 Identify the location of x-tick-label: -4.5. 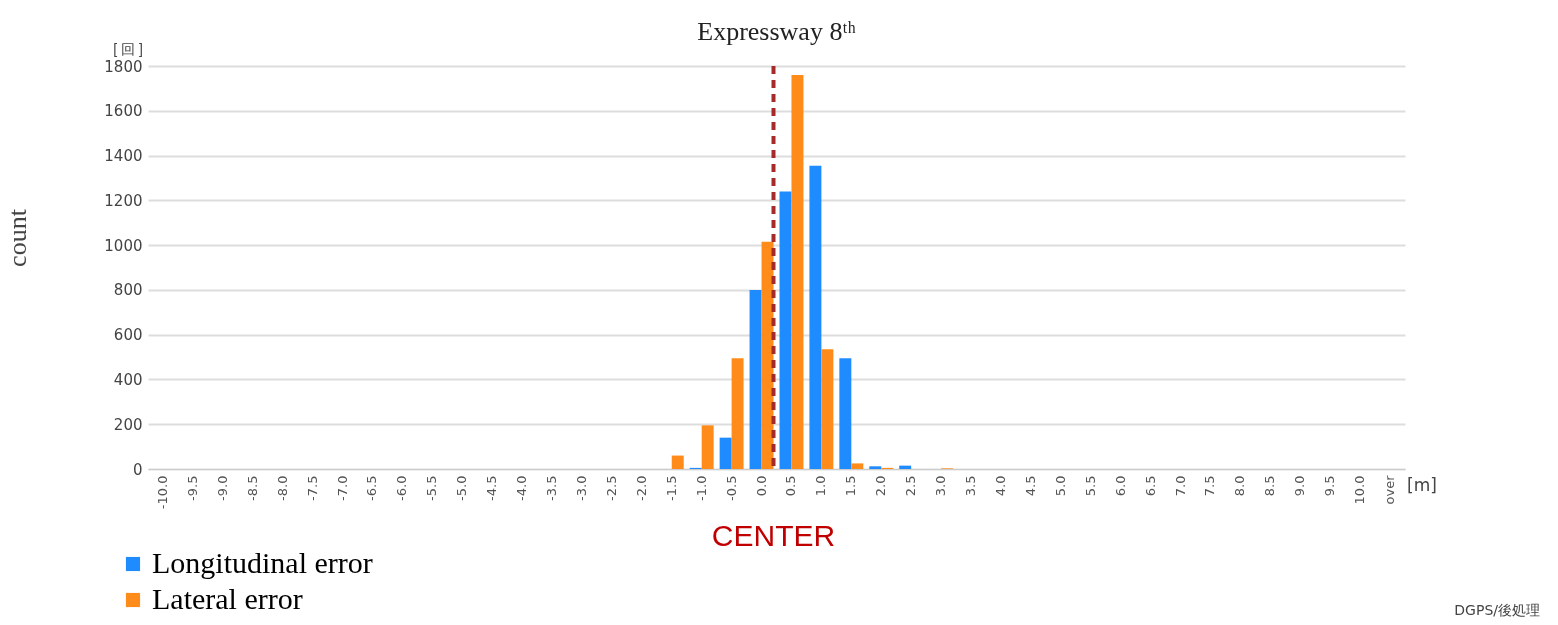
(492, 488).